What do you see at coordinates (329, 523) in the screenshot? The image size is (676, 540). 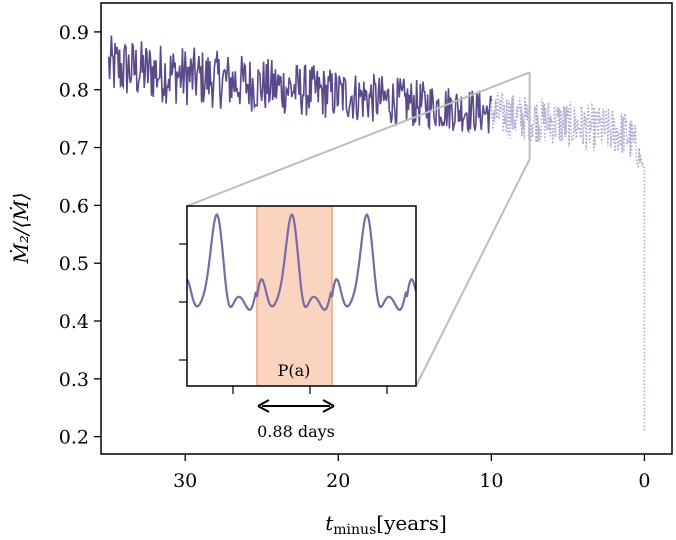 I see `x-axis-label-main: t` at bounding box center [329, 523].